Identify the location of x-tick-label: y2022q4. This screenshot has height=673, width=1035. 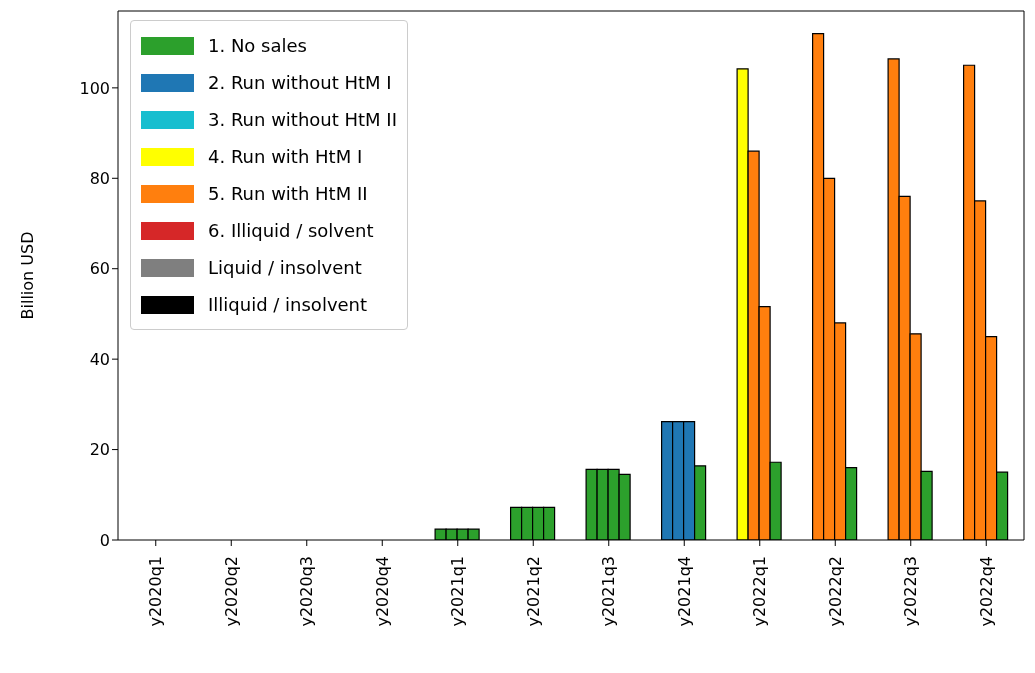
(986, 591).